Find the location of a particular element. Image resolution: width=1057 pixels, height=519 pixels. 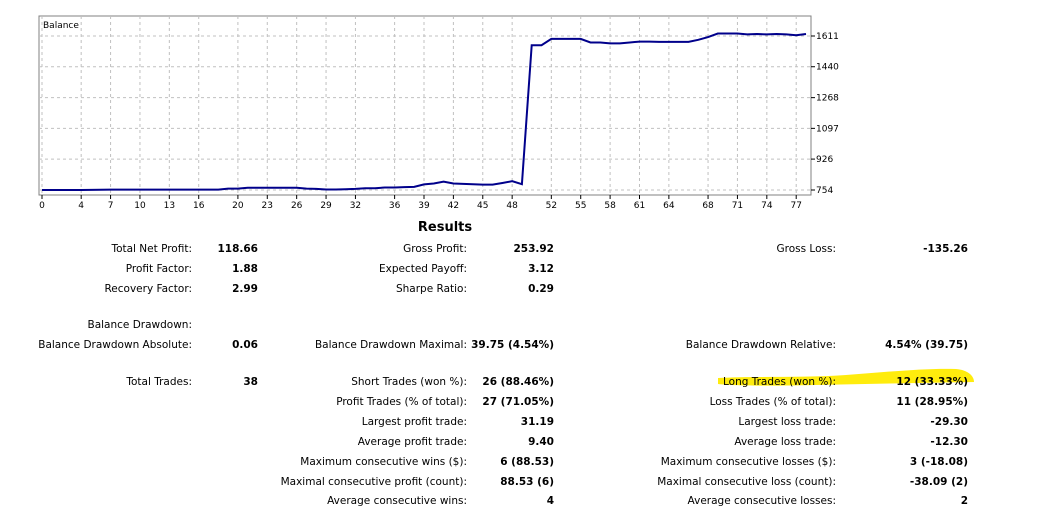

x-tick-label: 29 is located at coordinates (326, 206).